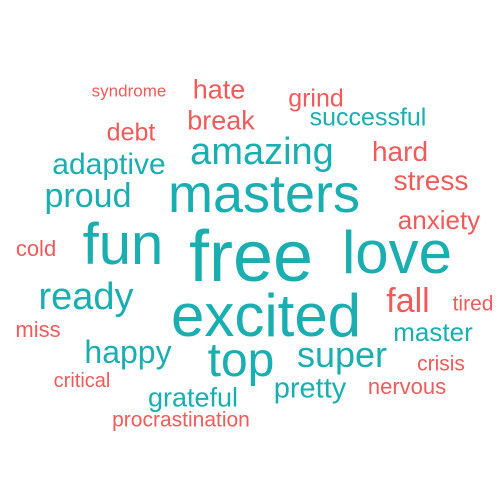 The width and height of the screenshot is (504, 504). Describe the element at coordinates (131, 132) in the screenshot. I see `word-debt: debt` at that location.